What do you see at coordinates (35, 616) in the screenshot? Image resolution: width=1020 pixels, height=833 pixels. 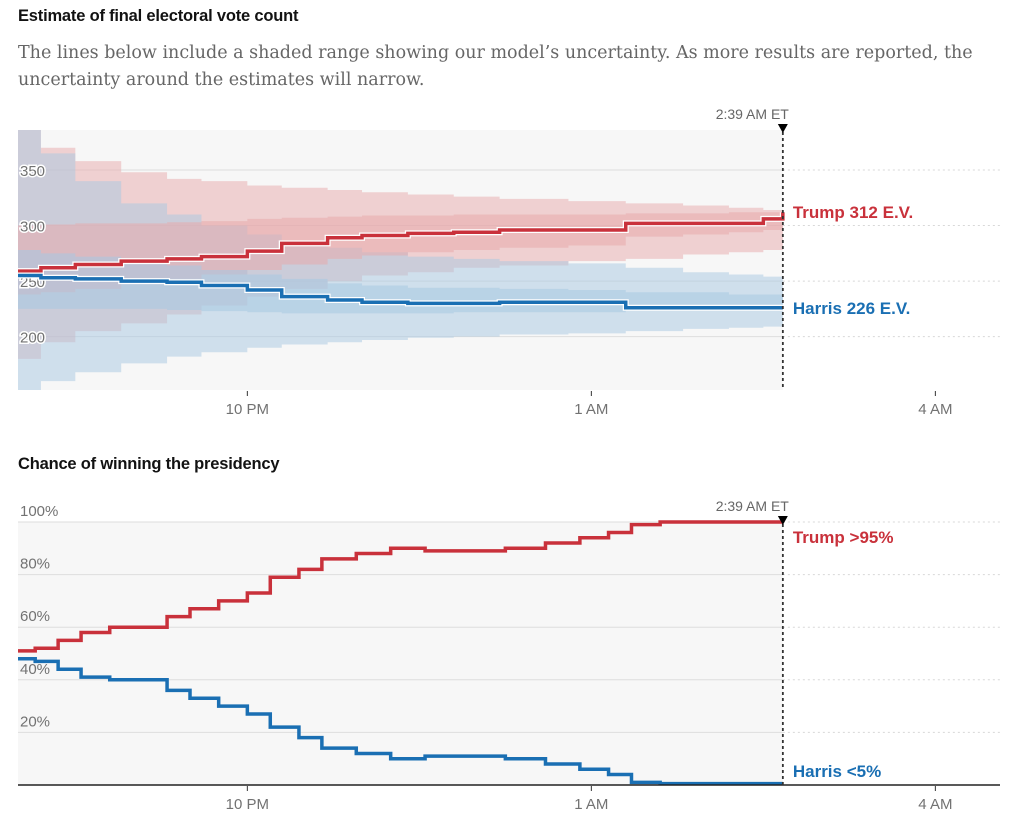 I see `y-tick-label: 60%` at bounding box center [35, 616].